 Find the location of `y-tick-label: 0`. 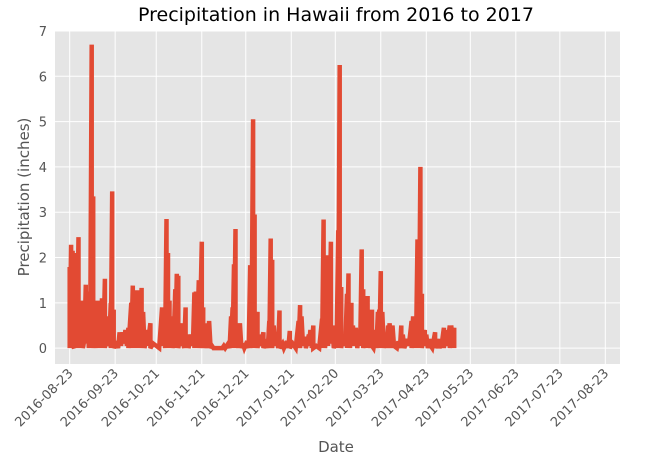

y-tick-label: 0 is located at coordinates (43, 349).